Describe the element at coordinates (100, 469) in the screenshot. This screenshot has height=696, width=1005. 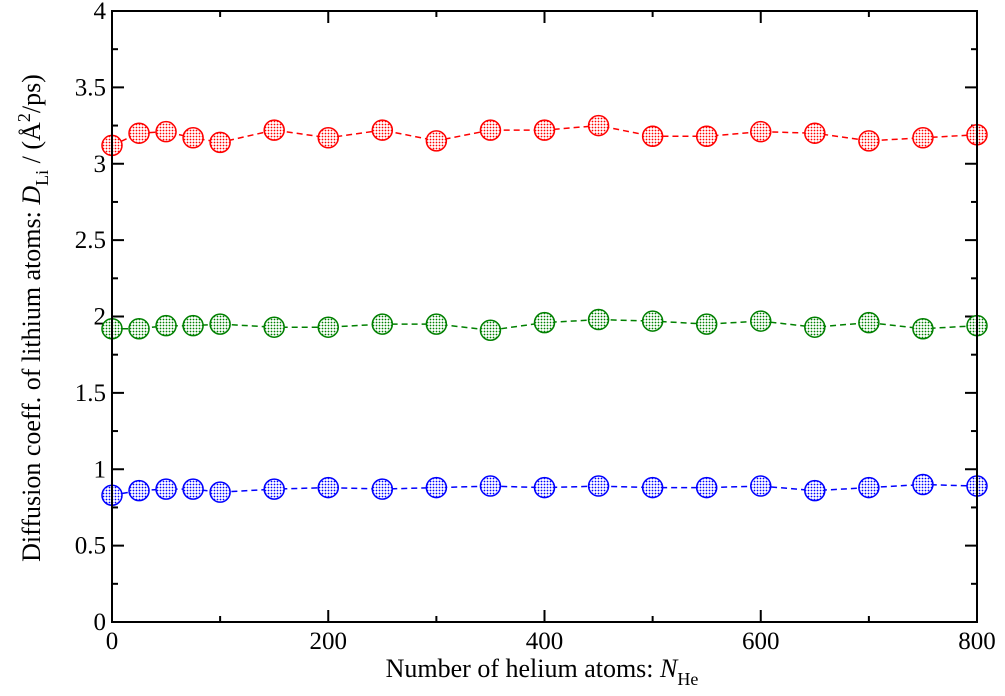
I see `y-tick-label: 1` at that location.